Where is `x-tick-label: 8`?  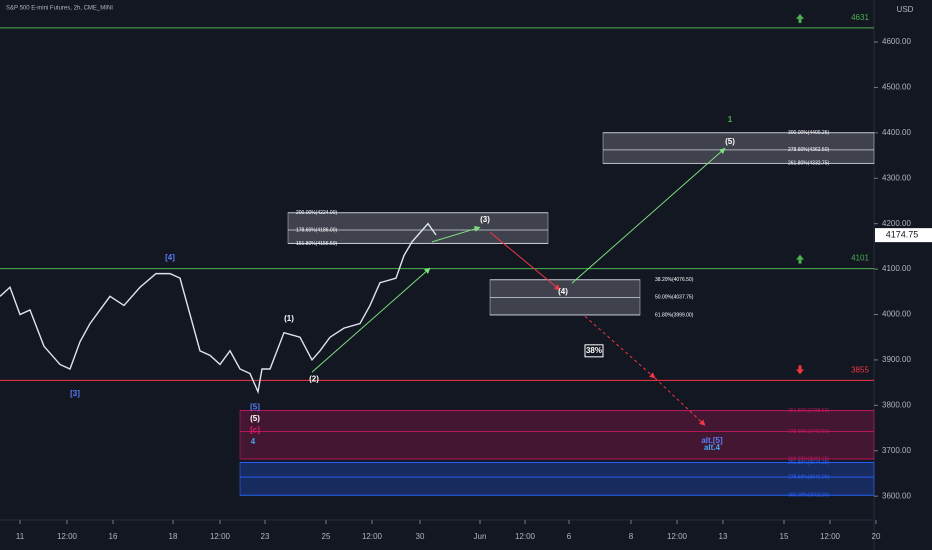
x-tick-label: 8 is located at coordinates (631, 536).